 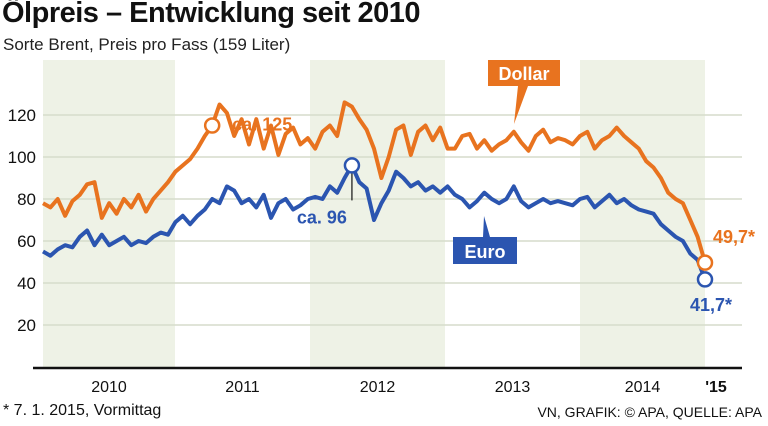 I want to click on y-tick-label: 80, so click(x=26, y=199).